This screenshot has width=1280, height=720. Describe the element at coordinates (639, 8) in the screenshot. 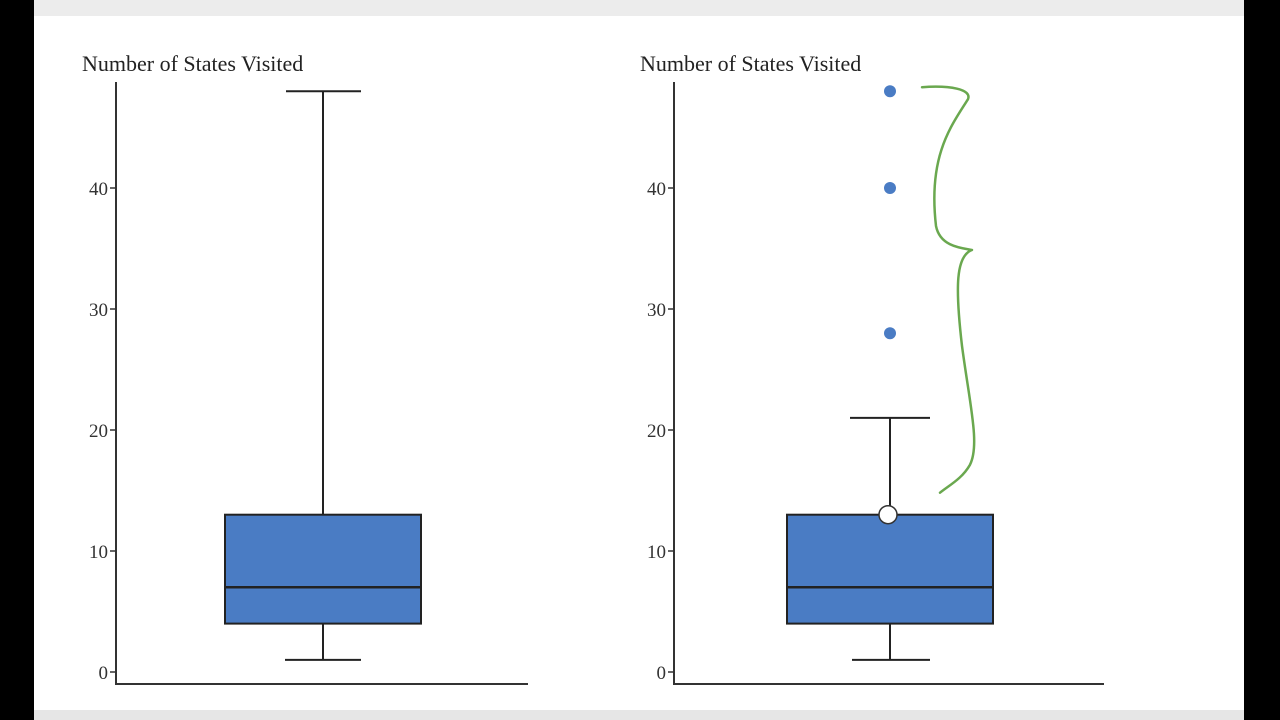

I see `top-strip` at that location.